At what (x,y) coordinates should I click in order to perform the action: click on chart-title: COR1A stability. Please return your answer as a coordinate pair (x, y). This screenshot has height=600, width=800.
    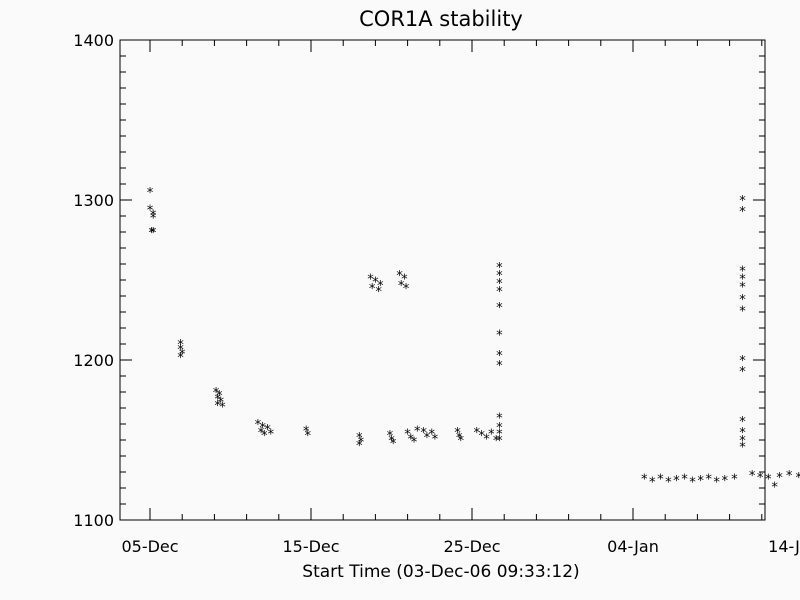
    Looking at the image, I should click on (441, 19).